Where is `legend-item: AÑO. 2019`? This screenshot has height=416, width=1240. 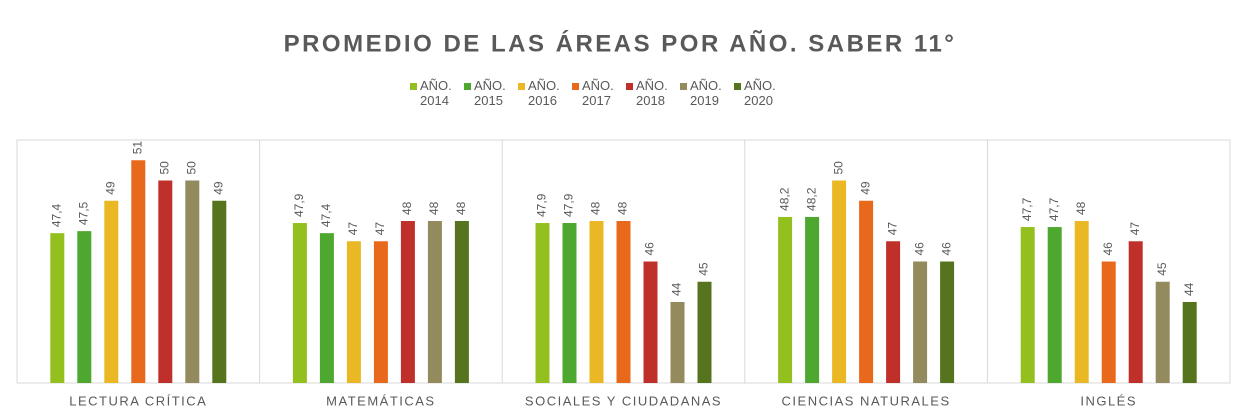 legend-item: AÑO. 2019 is located at coordinates (705, 93).